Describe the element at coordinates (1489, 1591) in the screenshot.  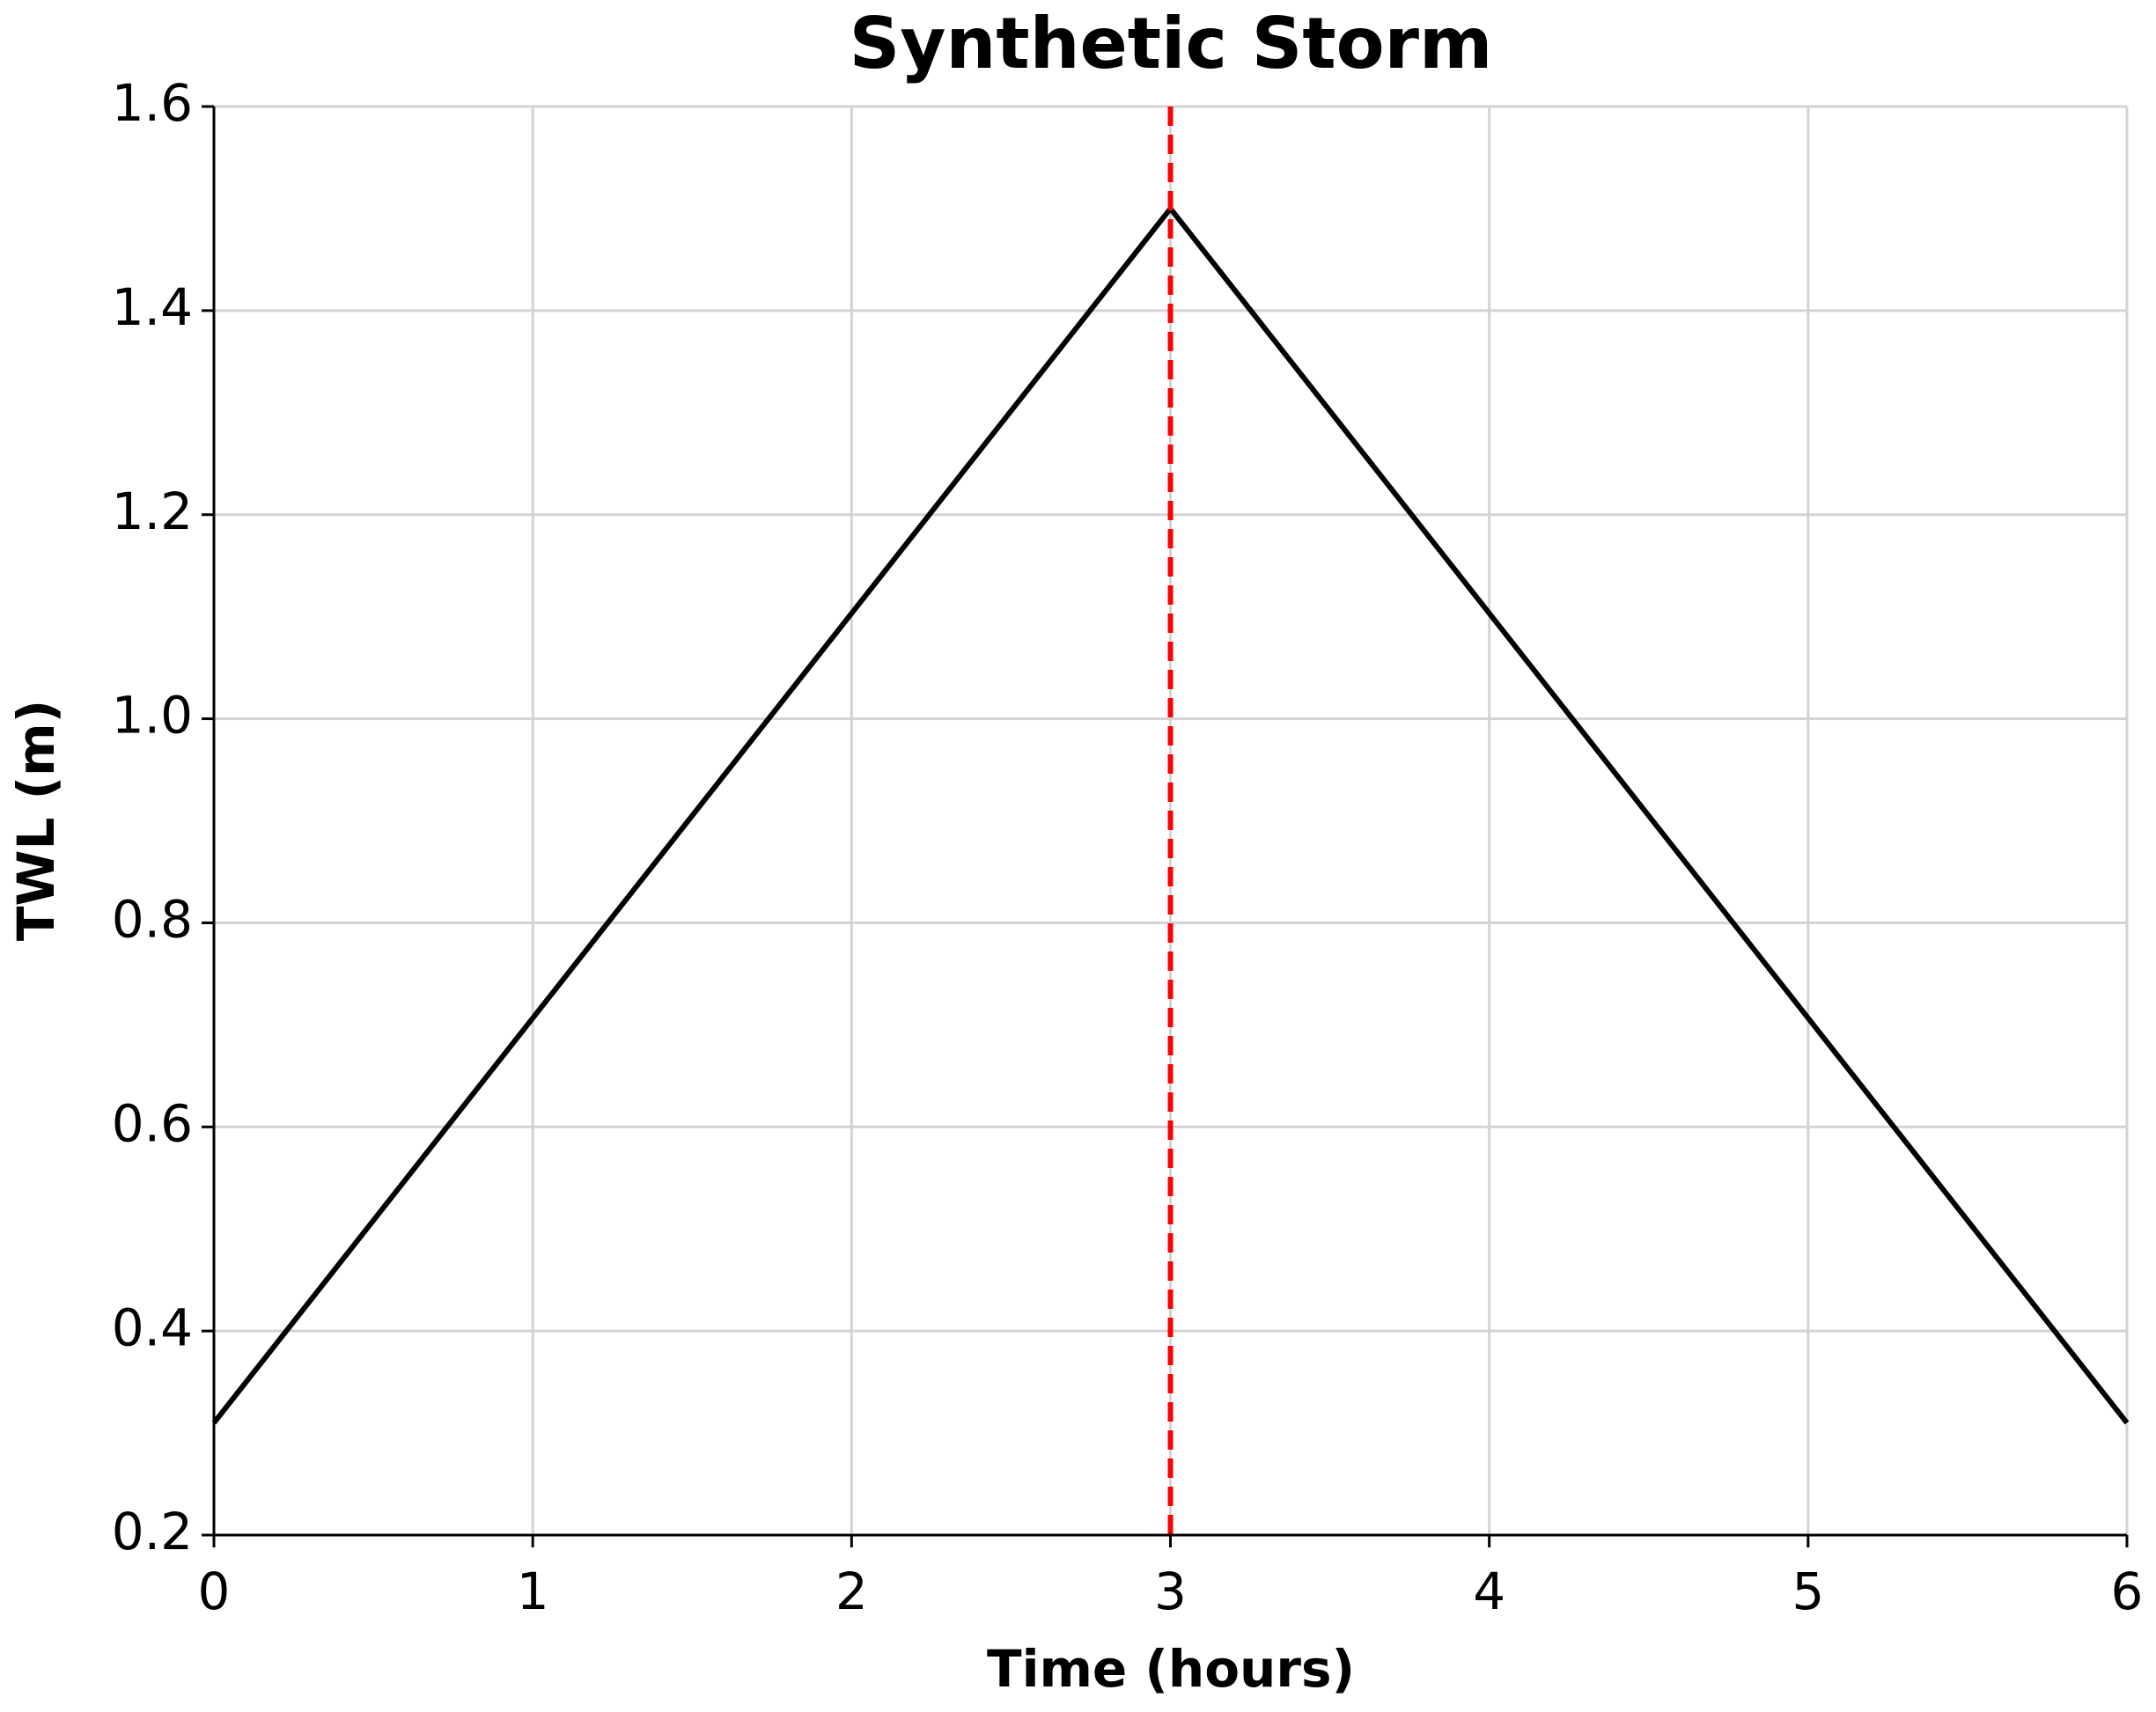
I see `x-tick-label: 4` at that location.